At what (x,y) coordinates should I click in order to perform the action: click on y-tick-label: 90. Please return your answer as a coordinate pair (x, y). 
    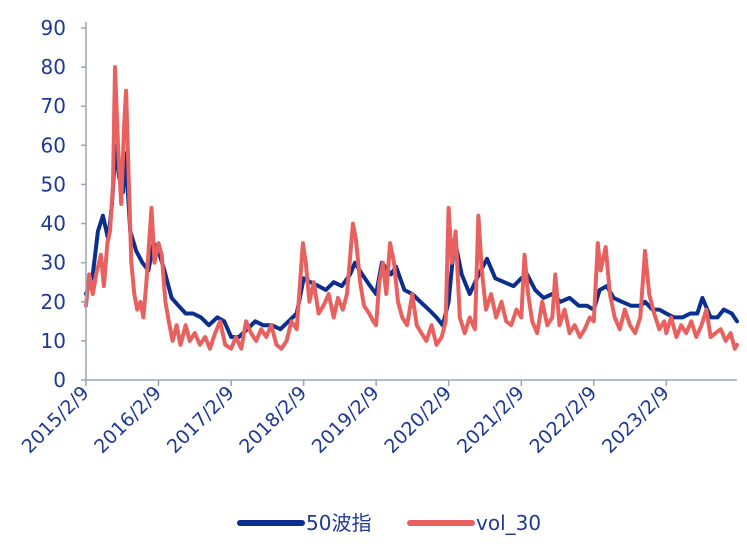
    Looking at the image, I should click on (53, 28).